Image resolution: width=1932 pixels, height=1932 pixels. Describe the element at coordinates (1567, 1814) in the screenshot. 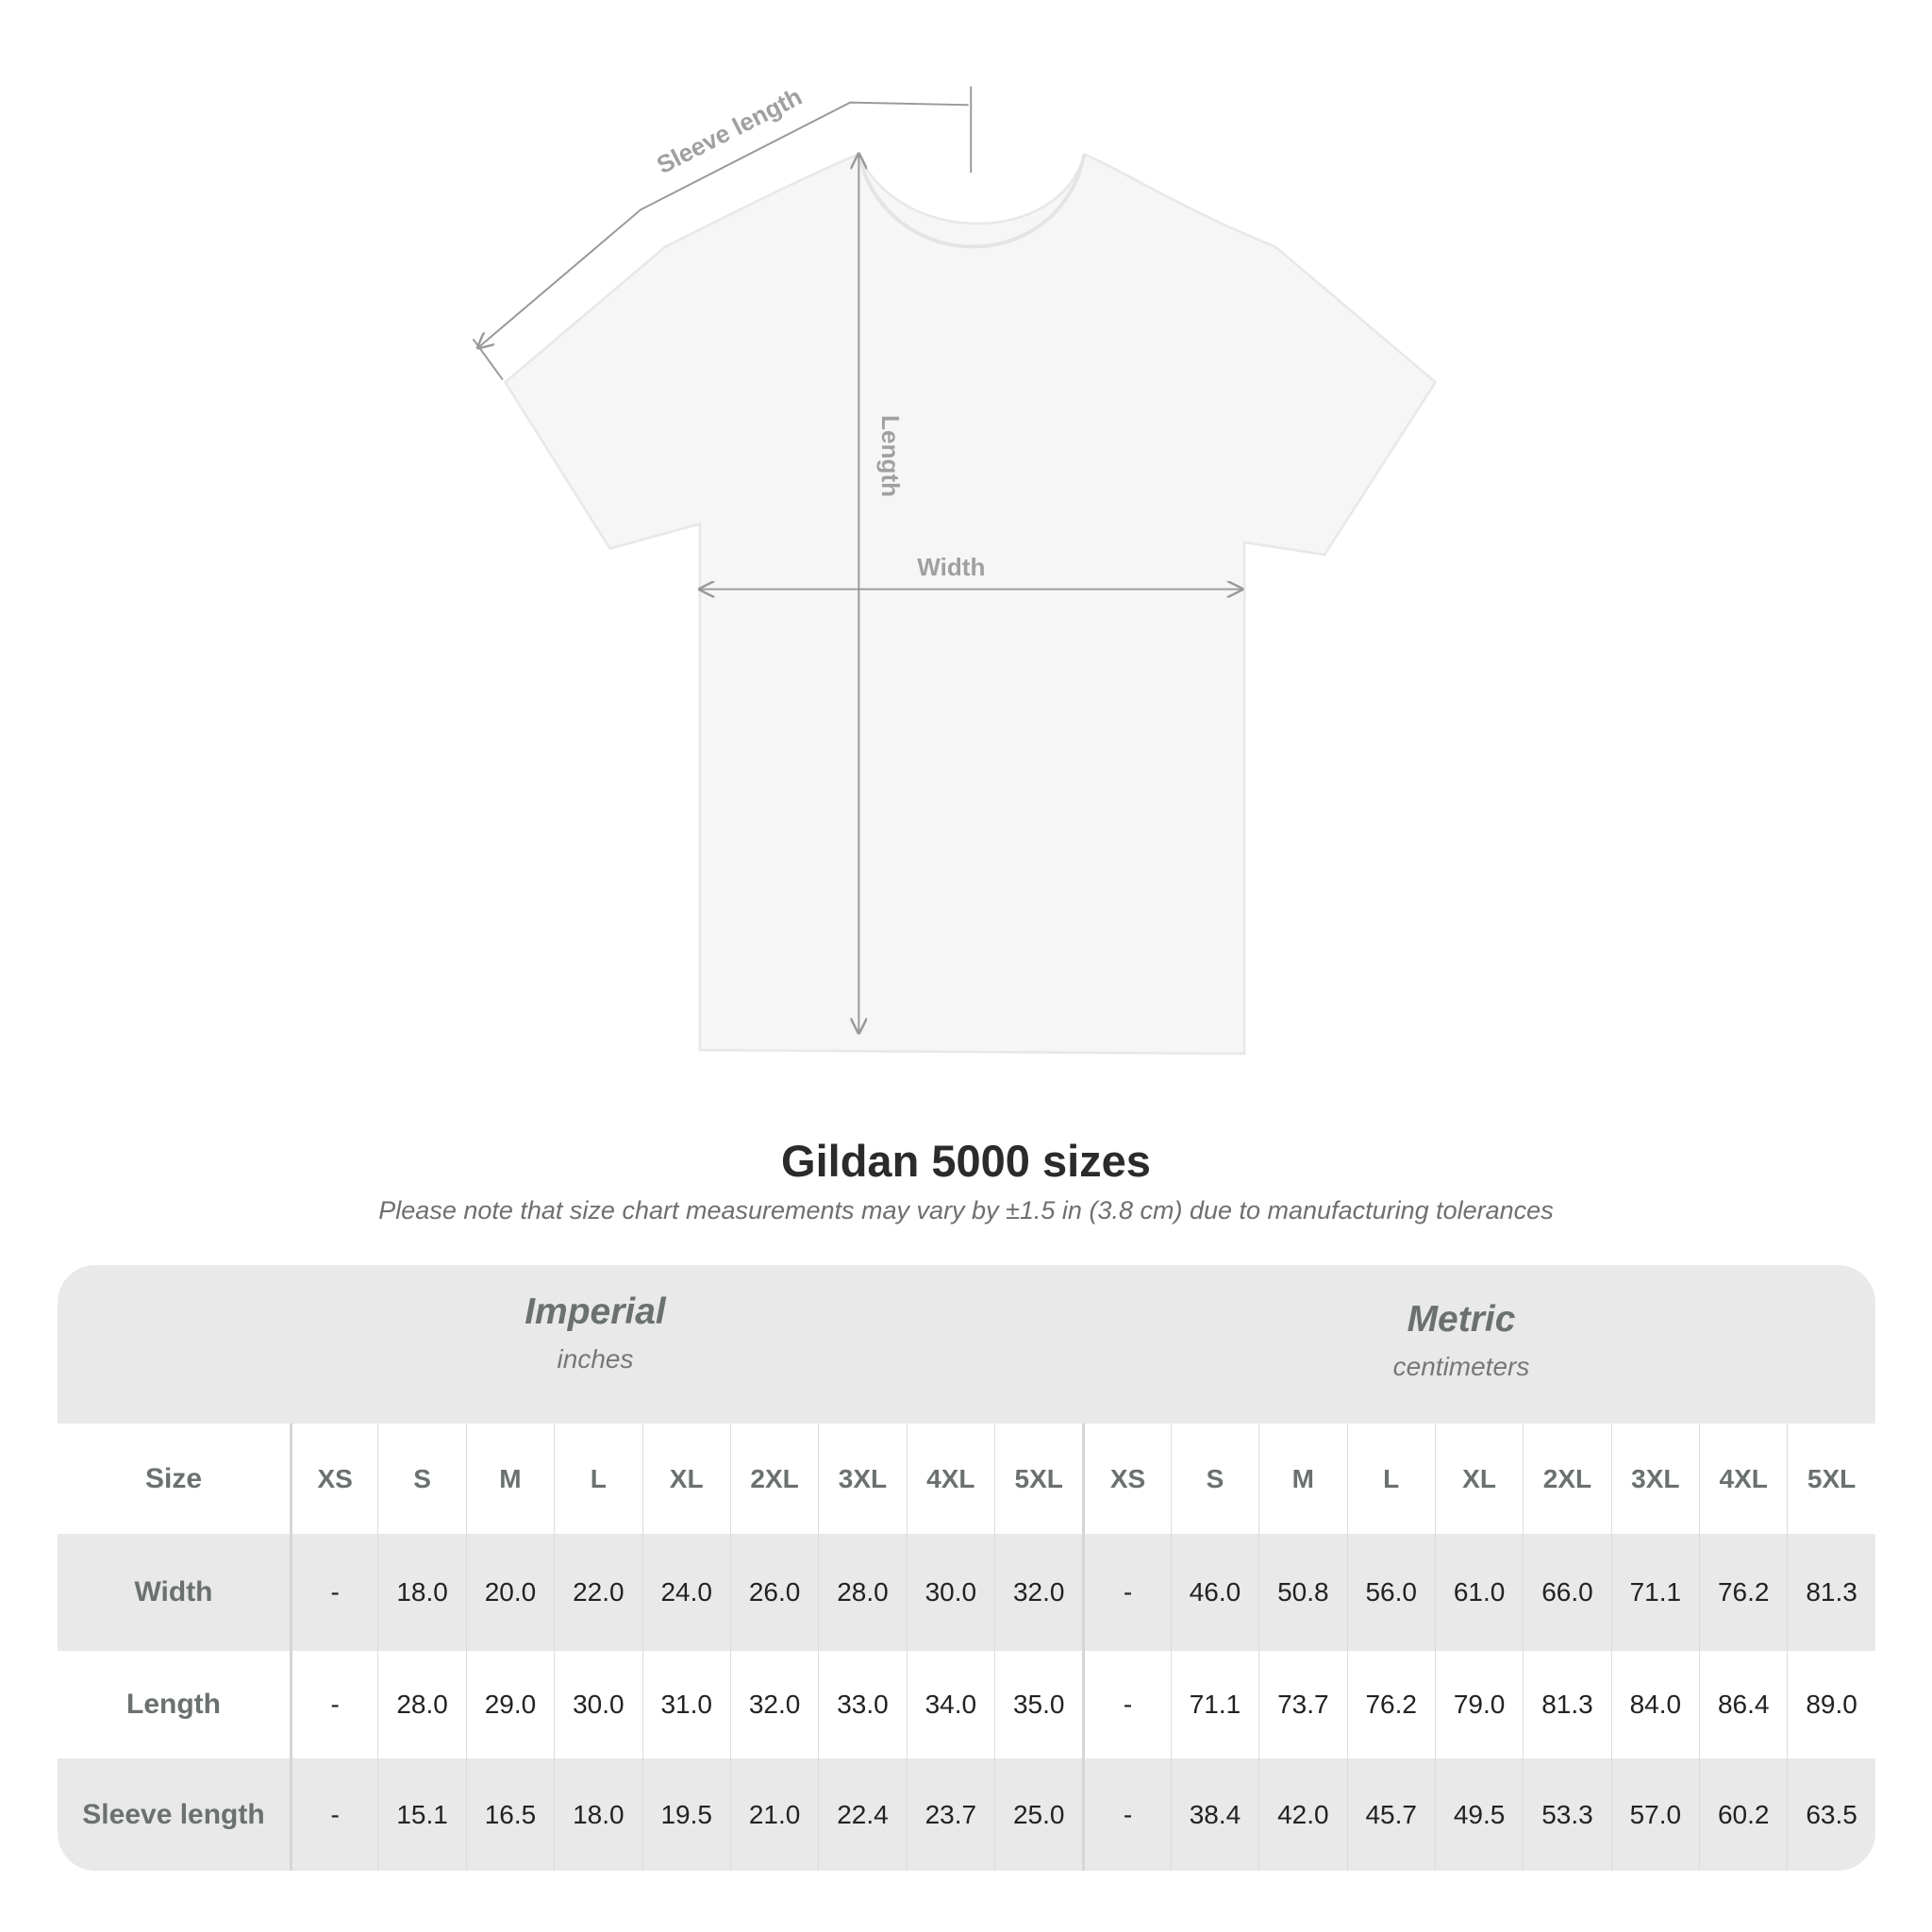

I see `metric-value-cell: 53.3` at that location.